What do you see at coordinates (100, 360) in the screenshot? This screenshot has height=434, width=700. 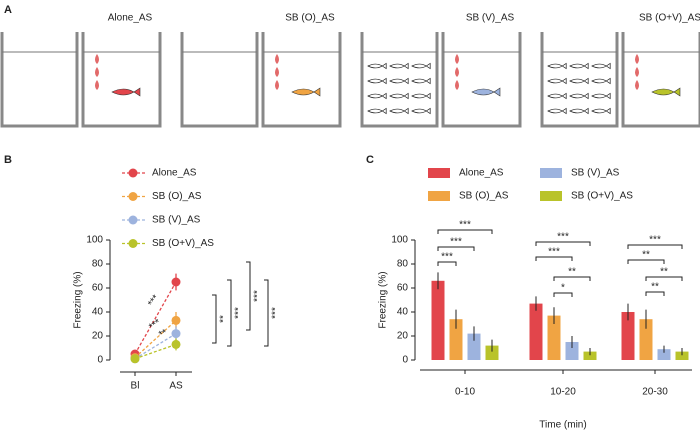 I see `y-tick-label: 0` at bounding box center [100, 360].